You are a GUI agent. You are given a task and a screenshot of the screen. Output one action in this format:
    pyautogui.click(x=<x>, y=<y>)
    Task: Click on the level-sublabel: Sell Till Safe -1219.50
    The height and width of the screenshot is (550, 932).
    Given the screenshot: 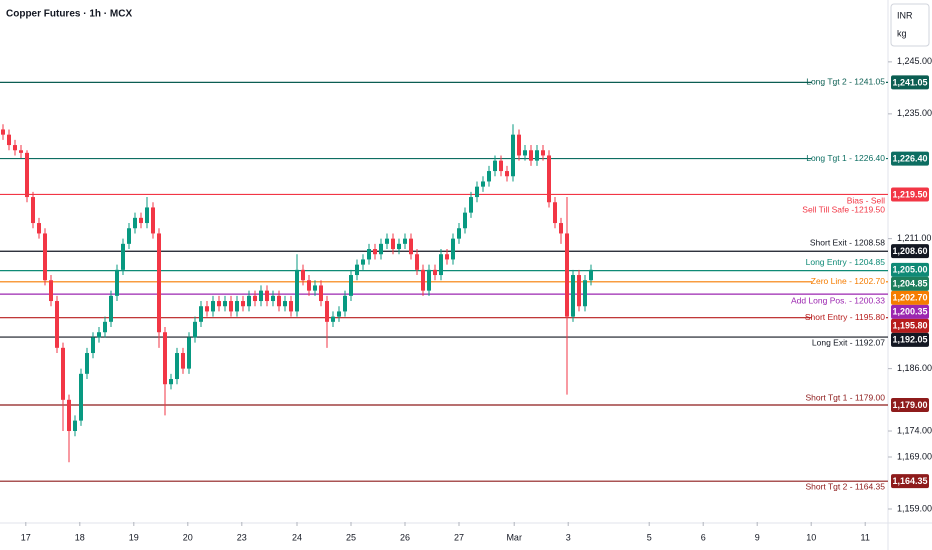 What is the action you would take?
    pyautogui.click(x=843, y=210)
    